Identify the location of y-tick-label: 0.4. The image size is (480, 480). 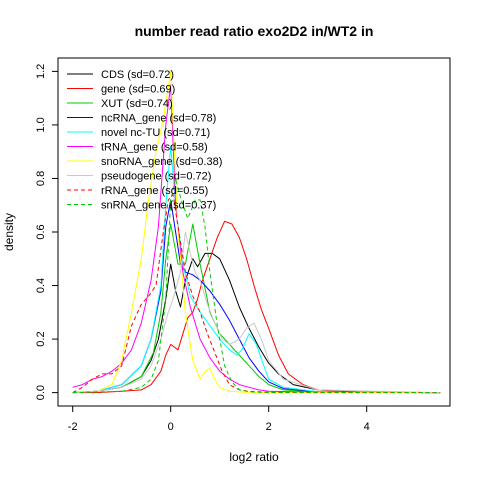
(41, 285).